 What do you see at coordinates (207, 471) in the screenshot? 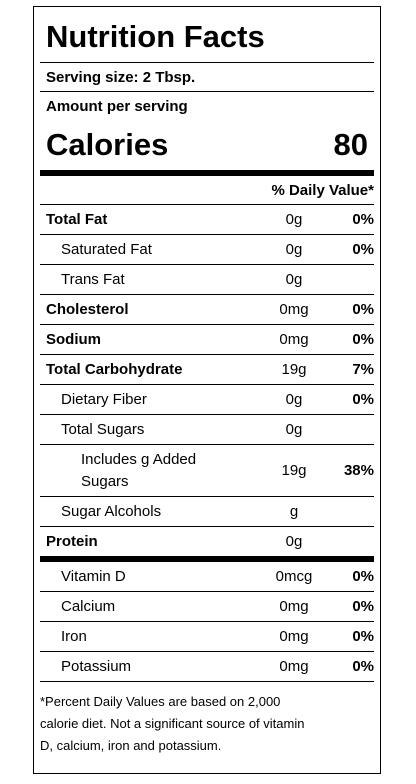
I see `nutrient-row: Includes g Added Sugars 19g 38%` at bounding box center [207, 471].